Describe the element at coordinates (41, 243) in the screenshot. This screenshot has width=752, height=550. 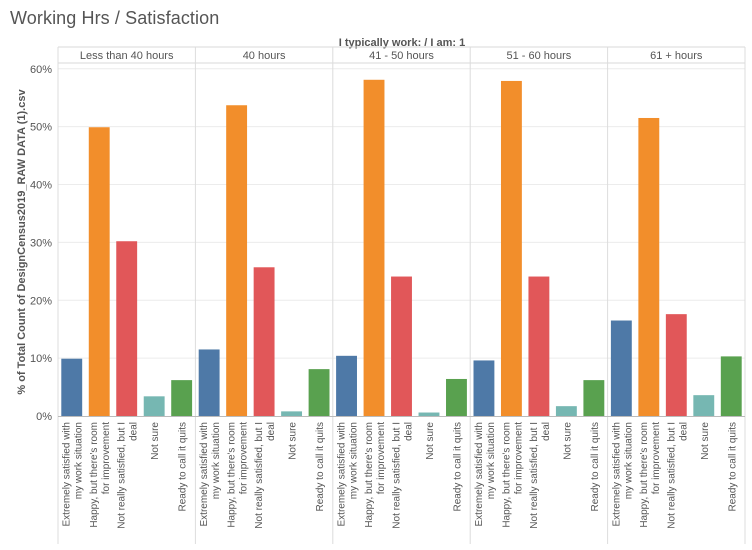
I see `y-tick-label: 30%` at that location.